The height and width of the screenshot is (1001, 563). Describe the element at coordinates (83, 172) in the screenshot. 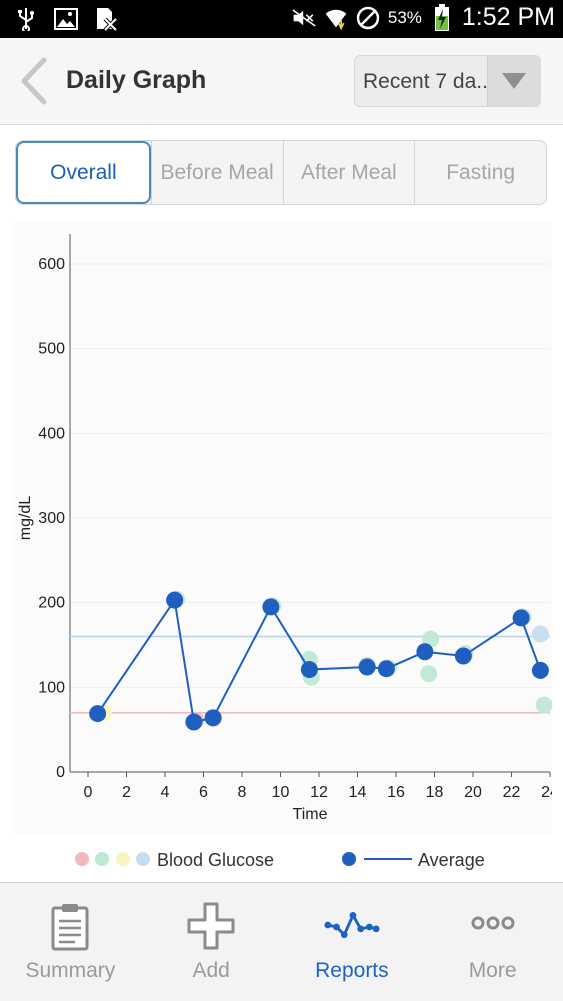

I see `tab-overall: Overall` at that location.